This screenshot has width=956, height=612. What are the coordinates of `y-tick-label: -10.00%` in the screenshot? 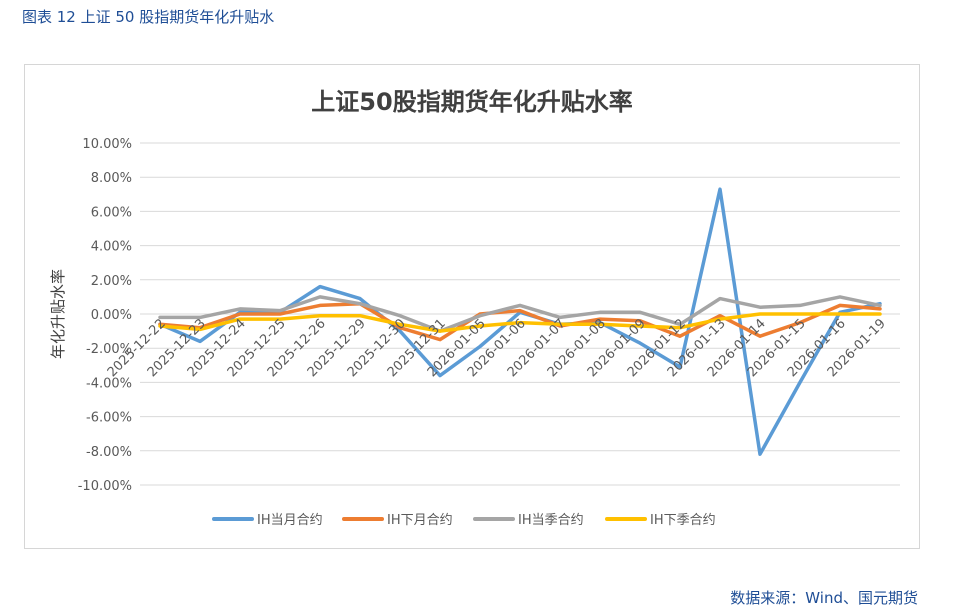 It's located at (105, 486).